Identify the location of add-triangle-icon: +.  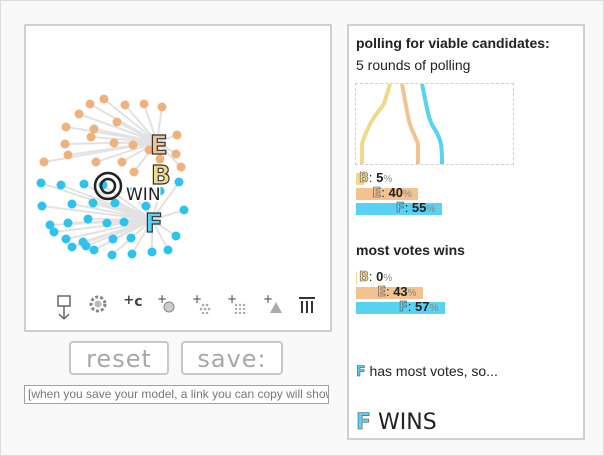
(273, 309).